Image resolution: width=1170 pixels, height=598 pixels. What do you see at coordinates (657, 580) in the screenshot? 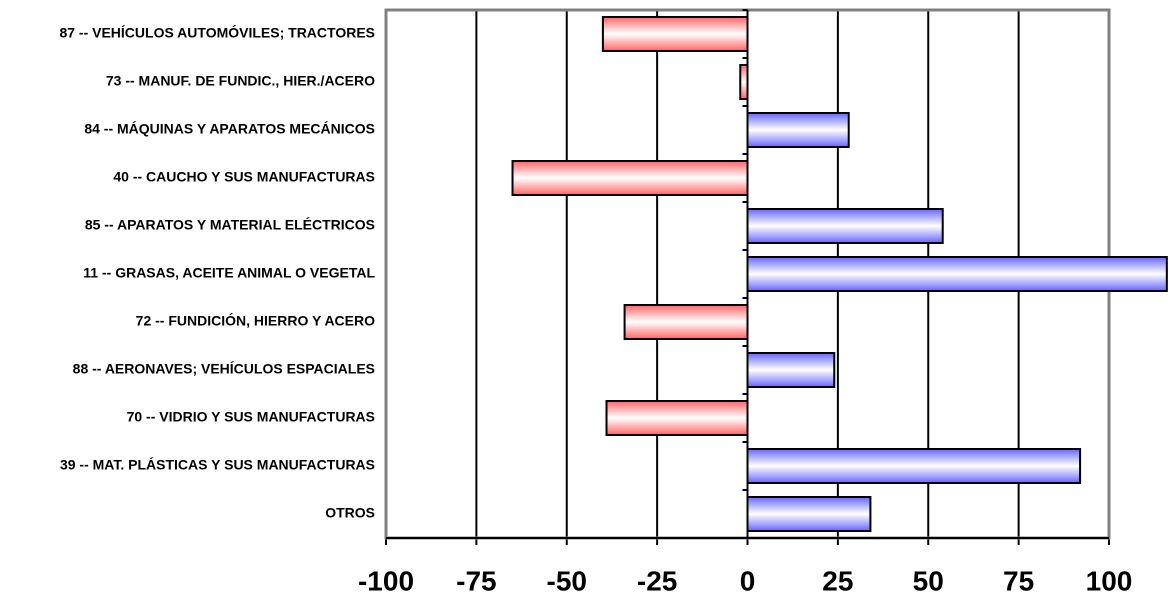
I see `x-tick-label: -25` at bounding box center [657, 580].